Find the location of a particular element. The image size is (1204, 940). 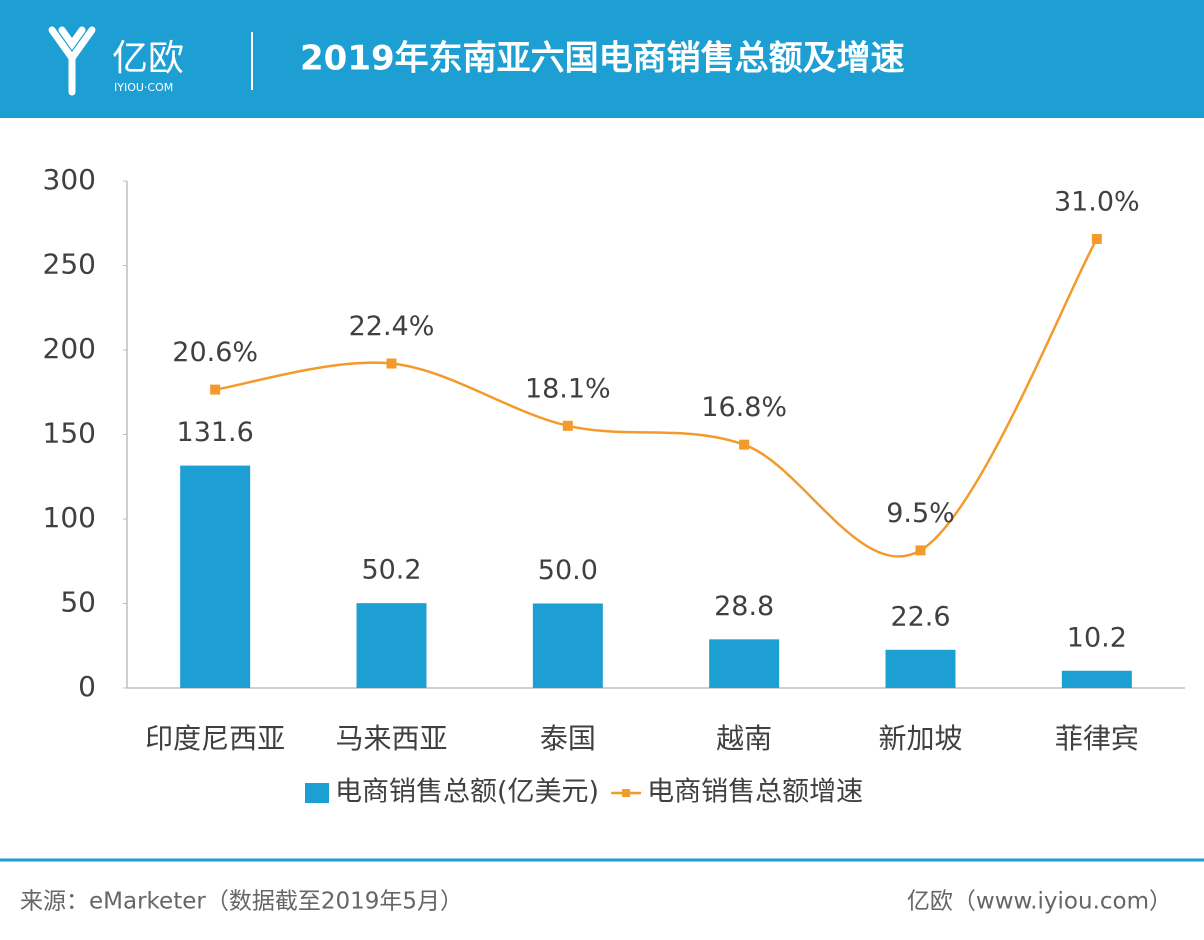

data-label: 131.6 is located at coordinates (215, 432).